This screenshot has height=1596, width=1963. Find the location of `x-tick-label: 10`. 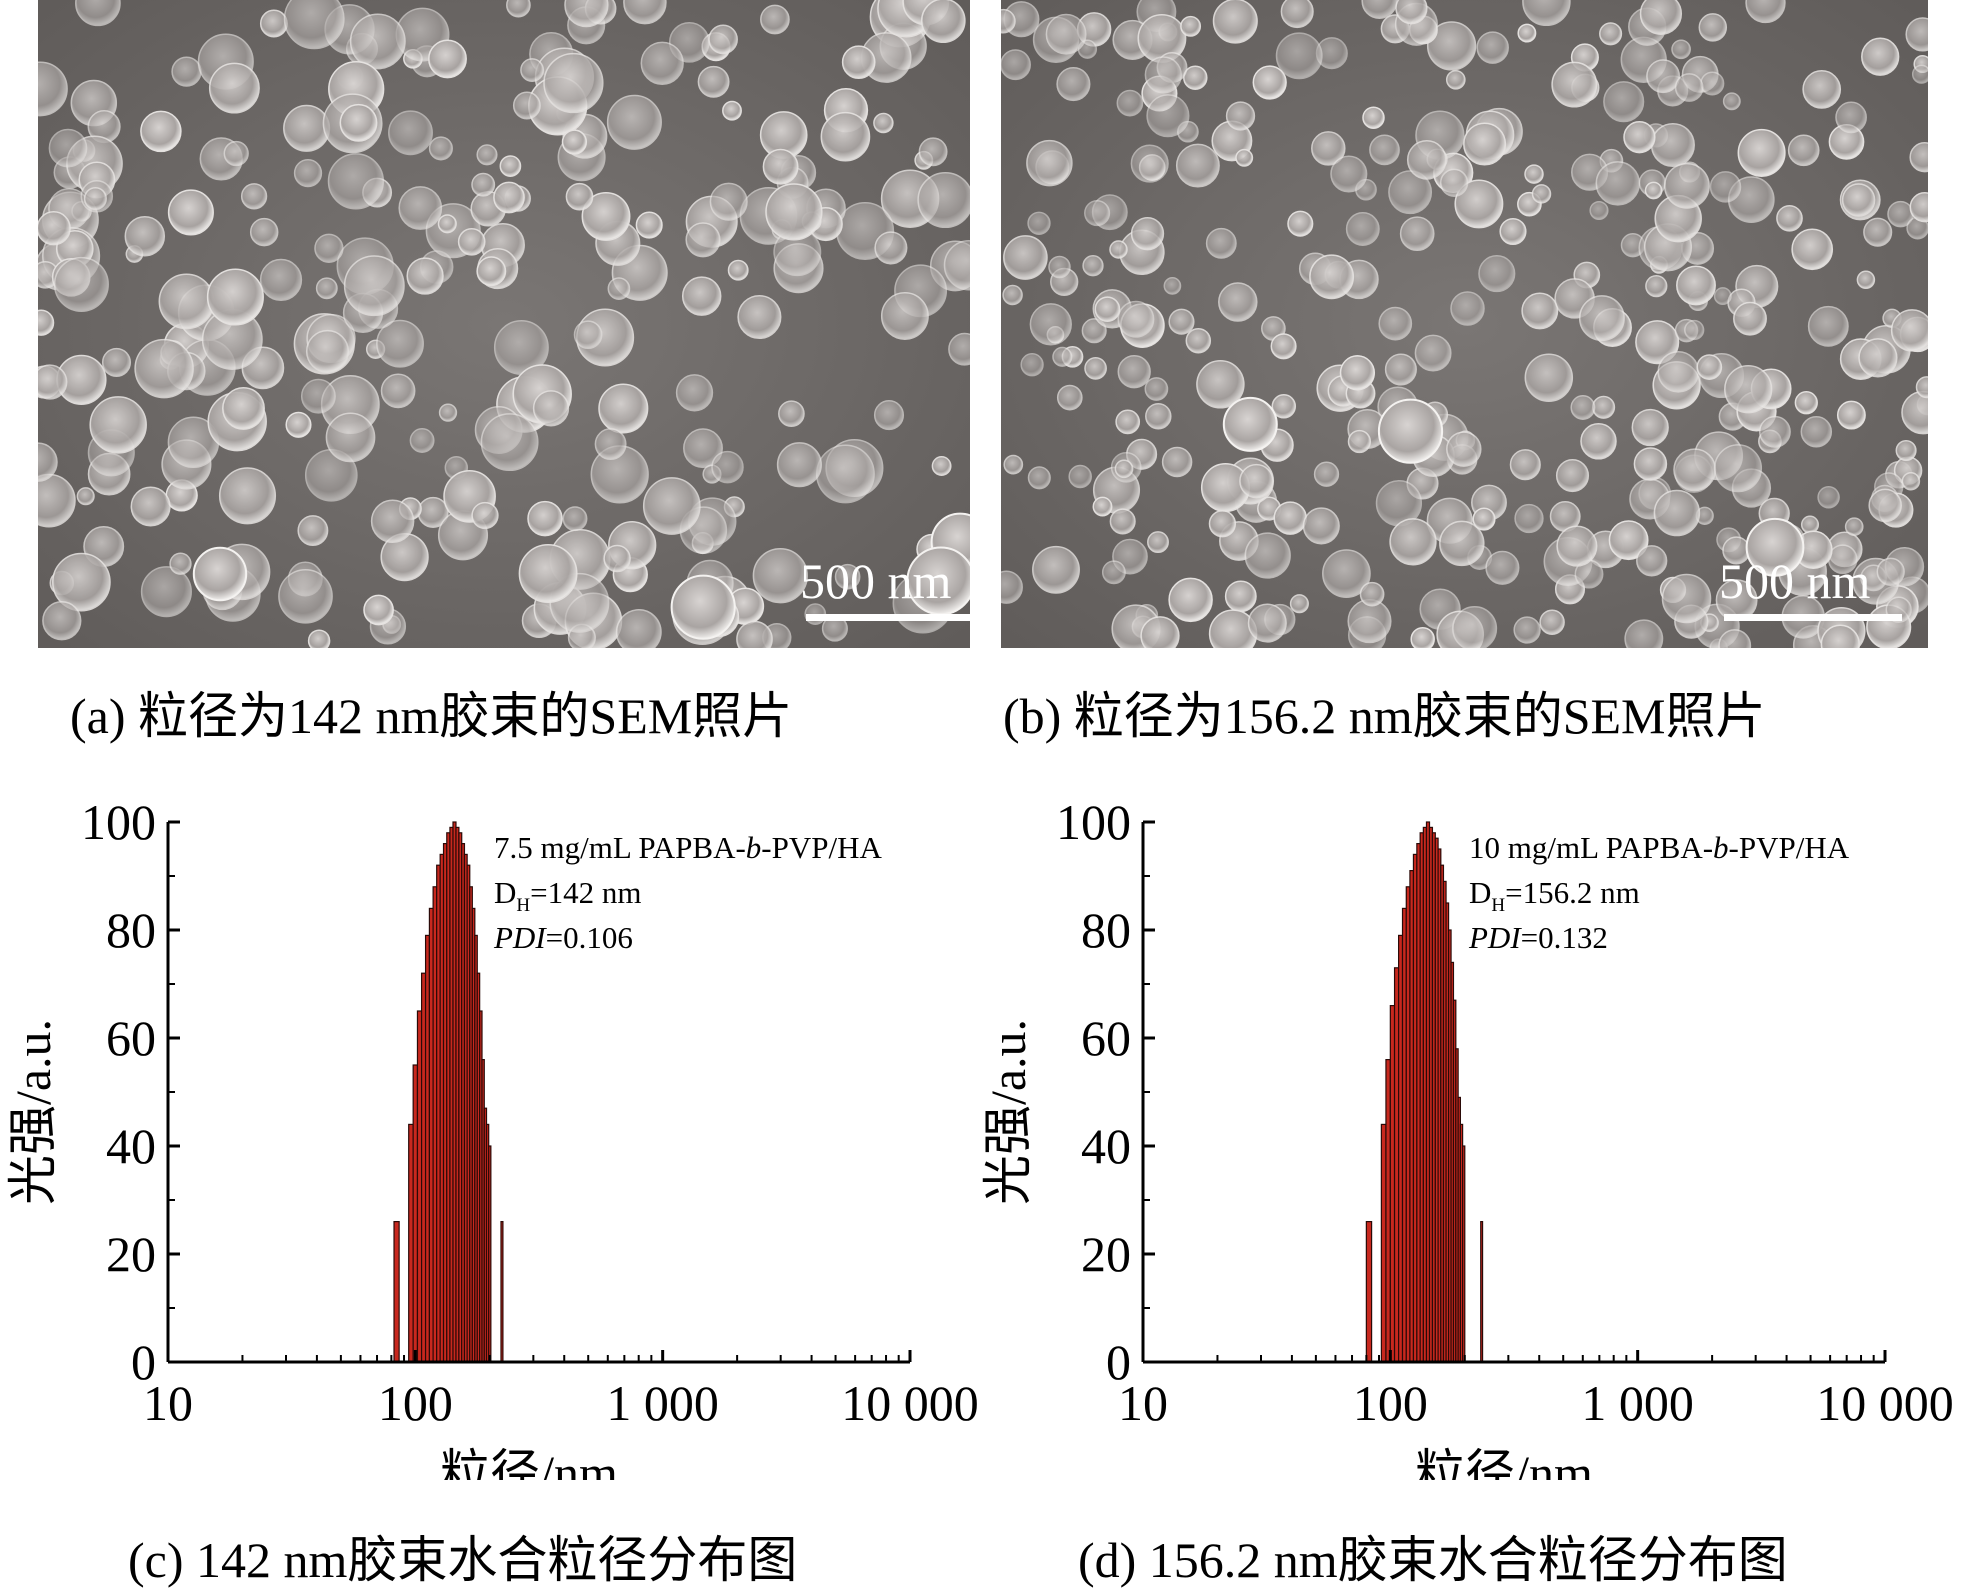

x-tick-label: 10 is located at coordinates (168, 1403).